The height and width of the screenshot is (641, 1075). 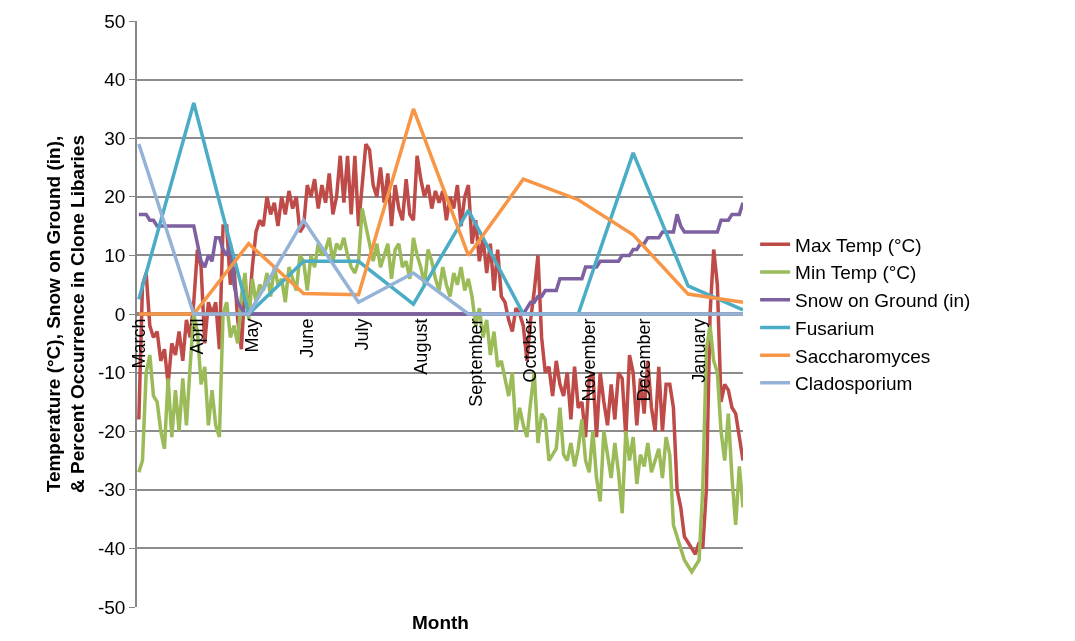 I want to click on x-tick-label: May, so click(x=252, y=335).